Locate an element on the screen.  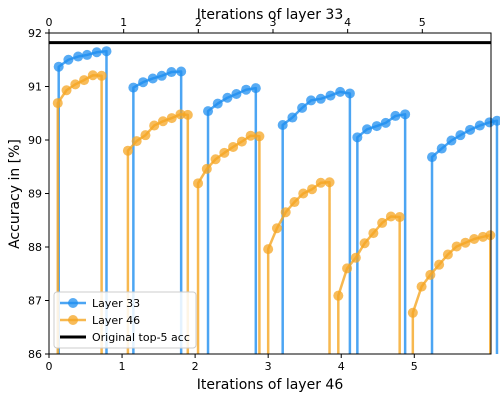
legend-marker is located at coordinates (73, 320).